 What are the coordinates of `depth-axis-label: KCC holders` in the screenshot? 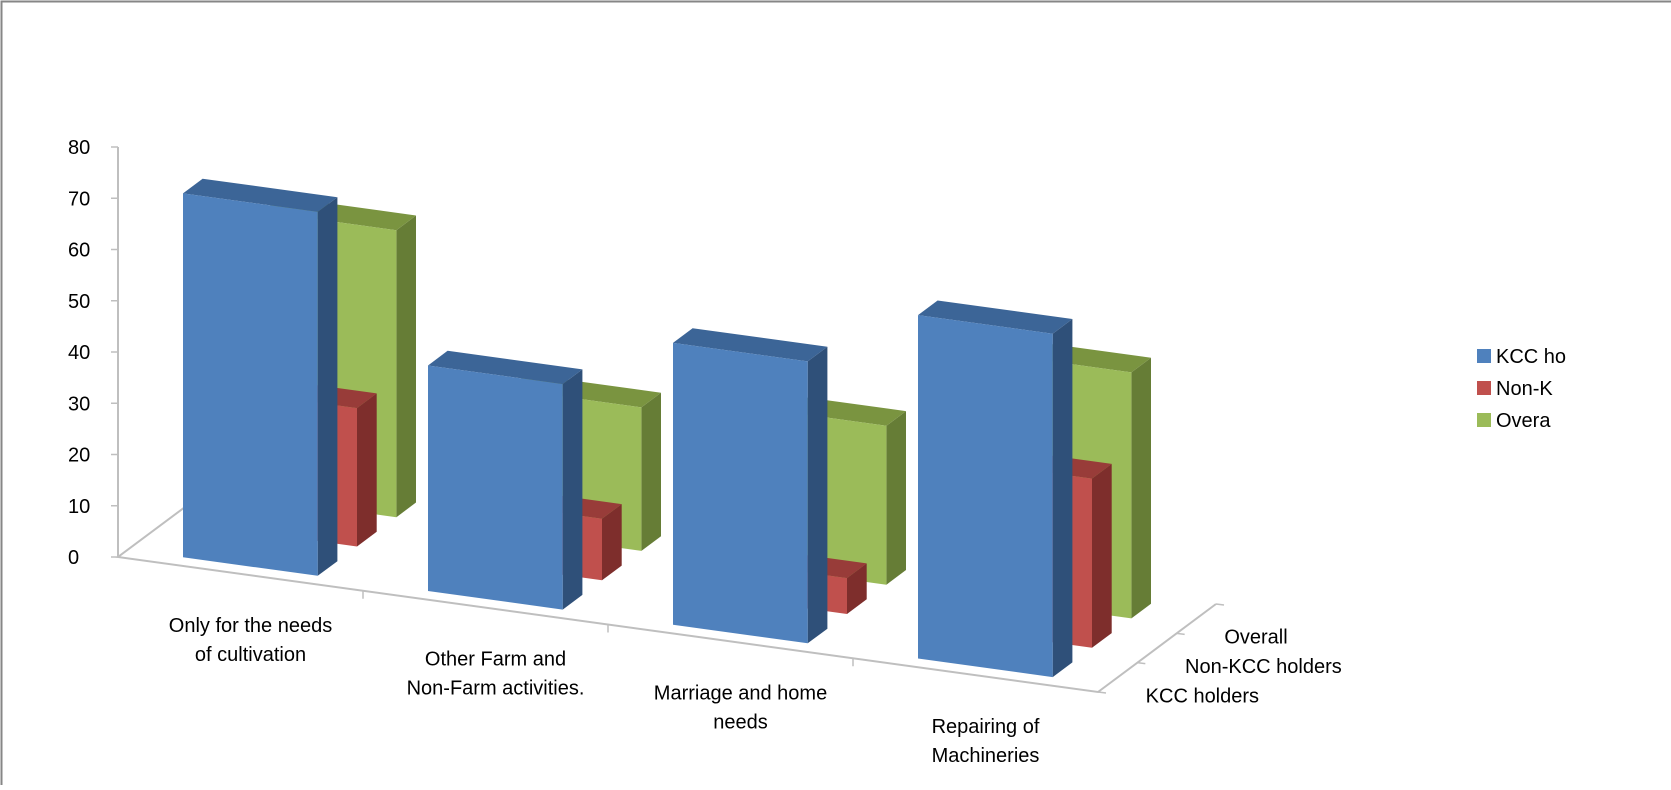 It's located at (1202, 696).